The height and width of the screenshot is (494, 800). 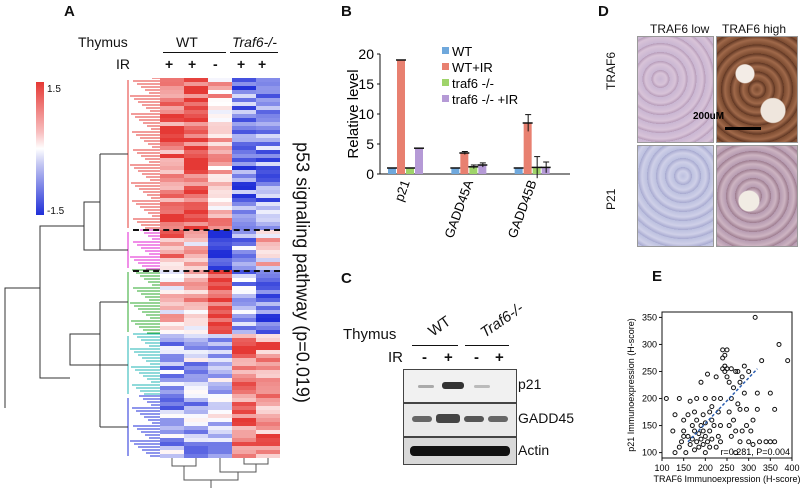 I want to click on panel-c-ir-mark: +, so click(x=448, y=357).